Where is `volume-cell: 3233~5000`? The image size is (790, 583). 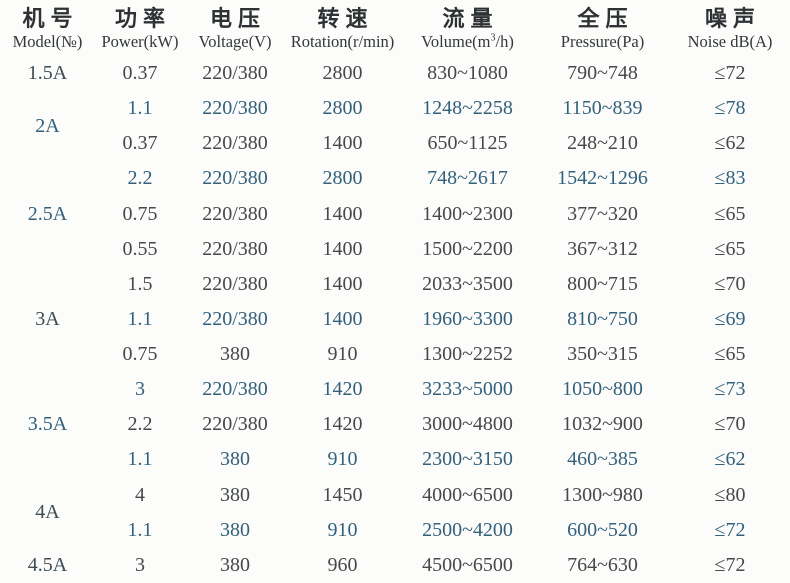 volume-cell: 3233~5000 is located at coordinates (467, 389).